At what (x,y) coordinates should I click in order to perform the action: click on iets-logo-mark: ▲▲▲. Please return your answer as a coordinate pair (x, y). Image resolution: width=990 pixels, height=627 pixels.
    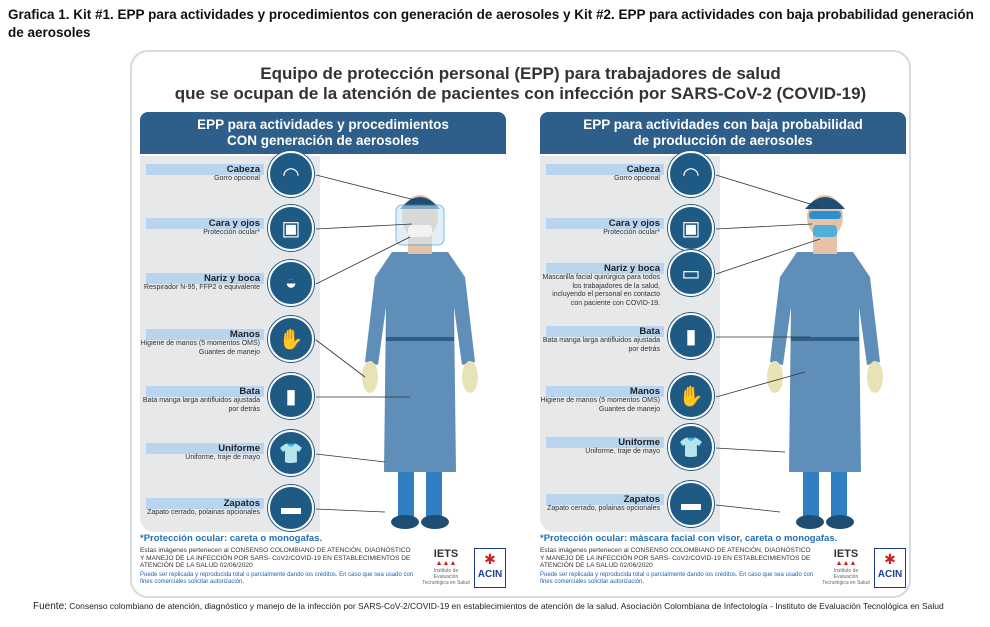
    Looking at the image, I should click on (446, 563).